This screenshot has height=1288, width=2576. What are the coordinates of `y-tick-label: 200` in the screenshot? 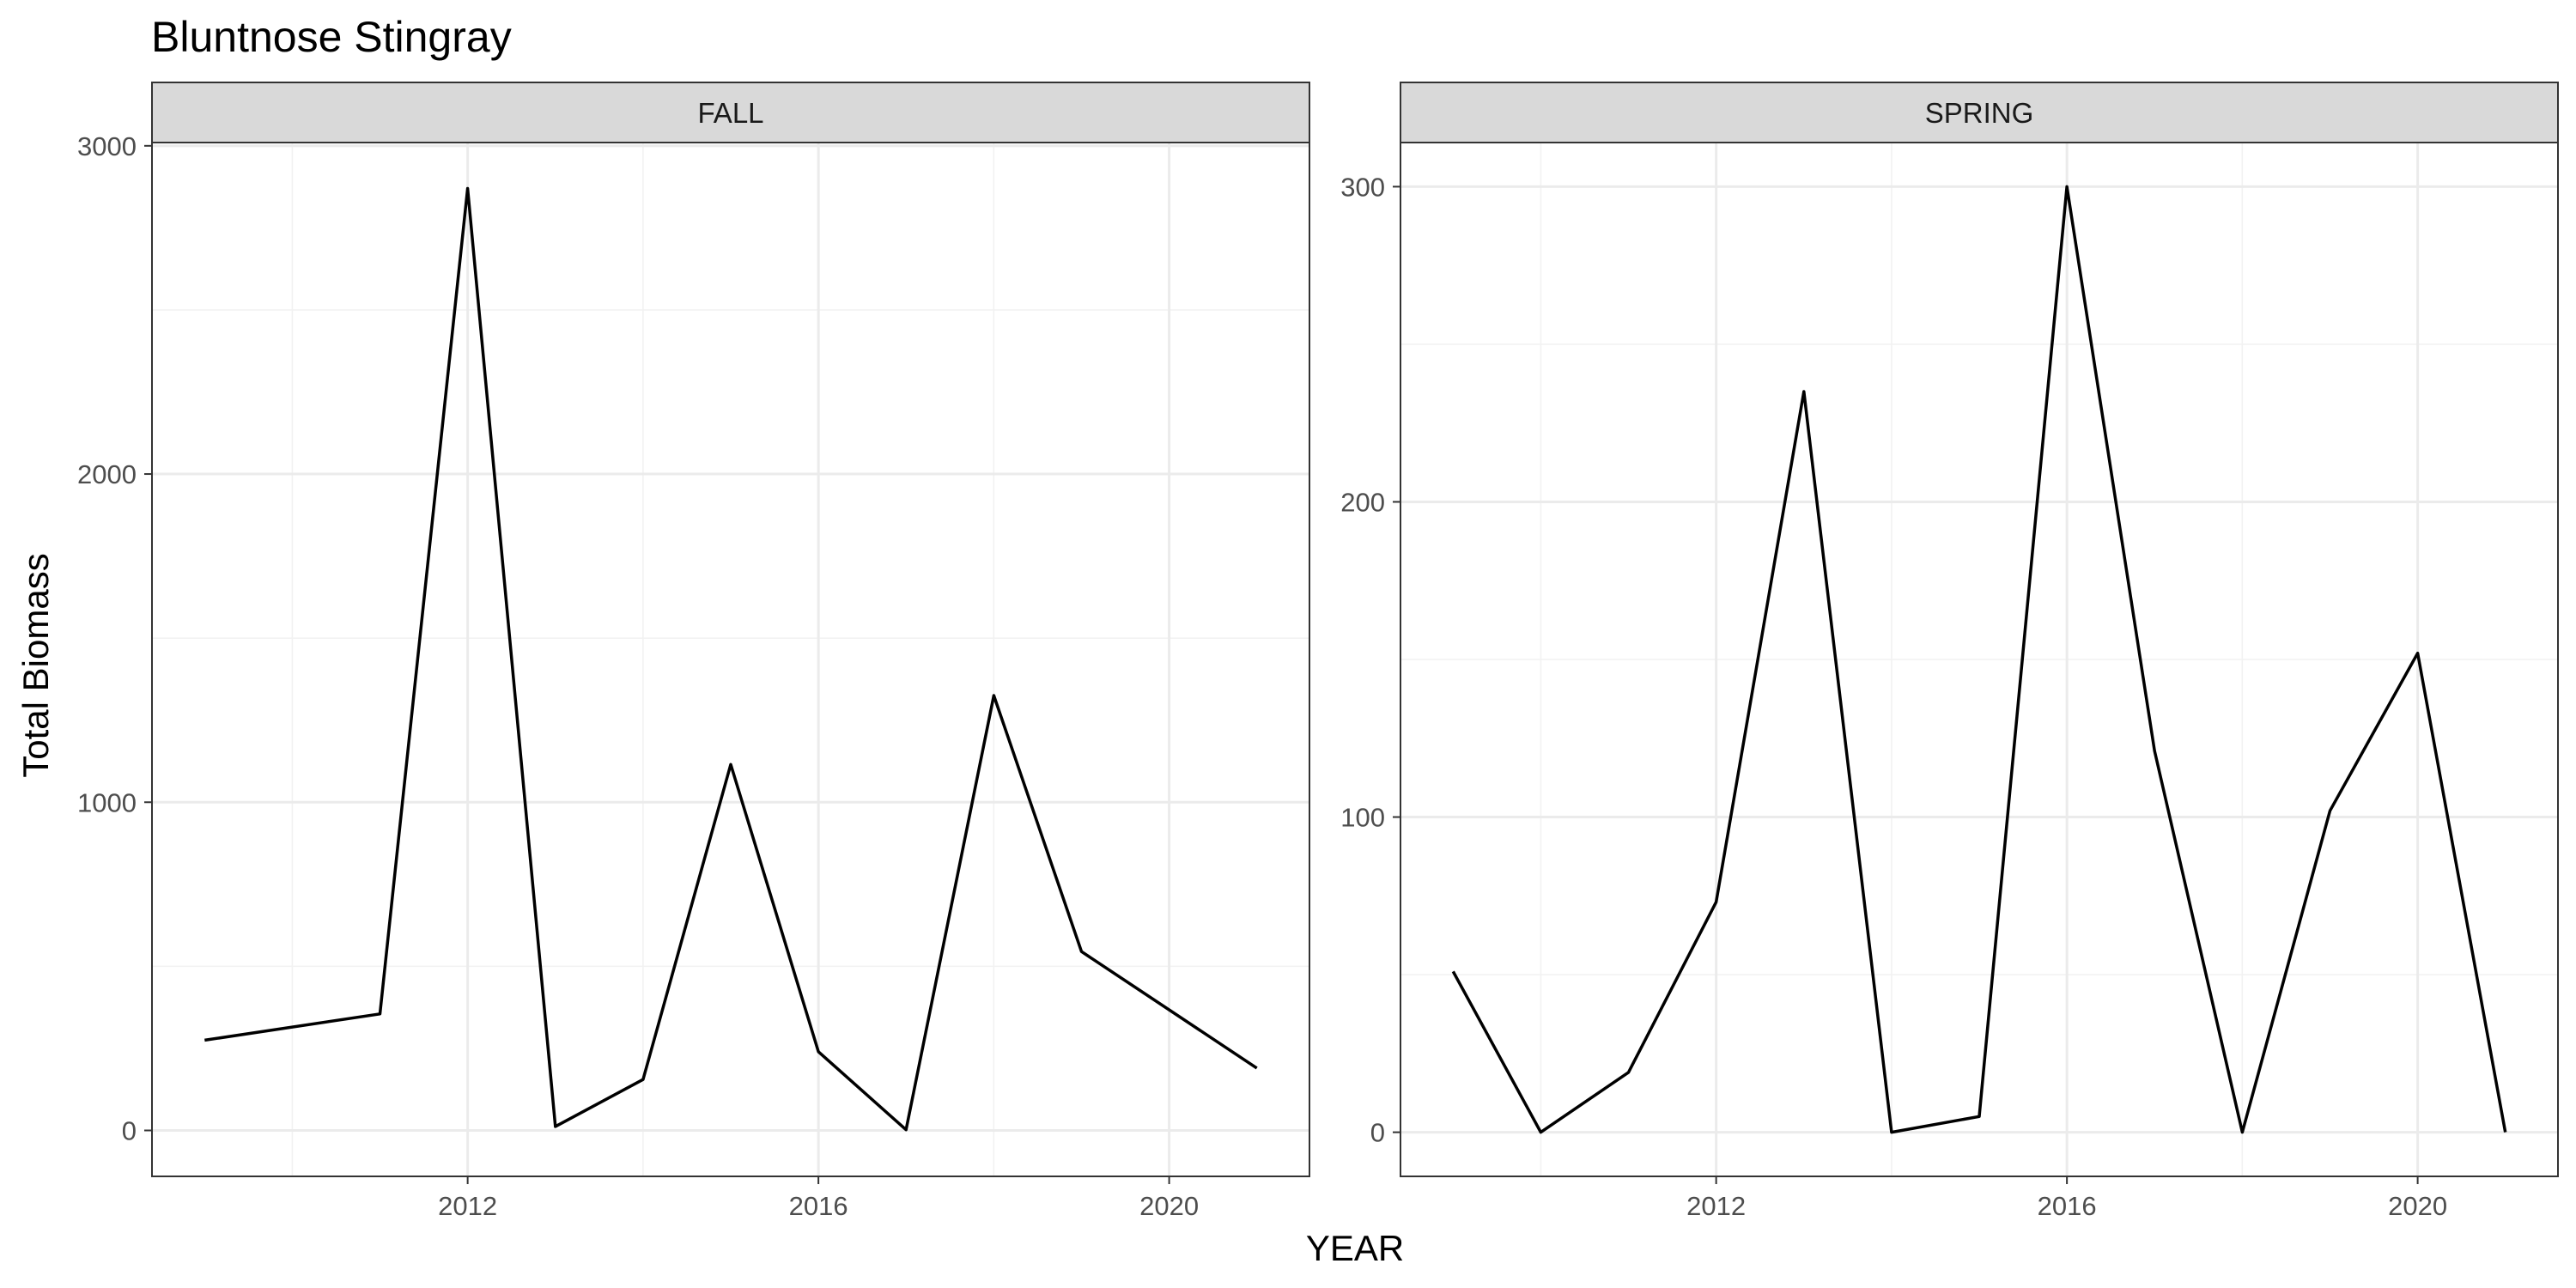 It's located at (1363, 502).